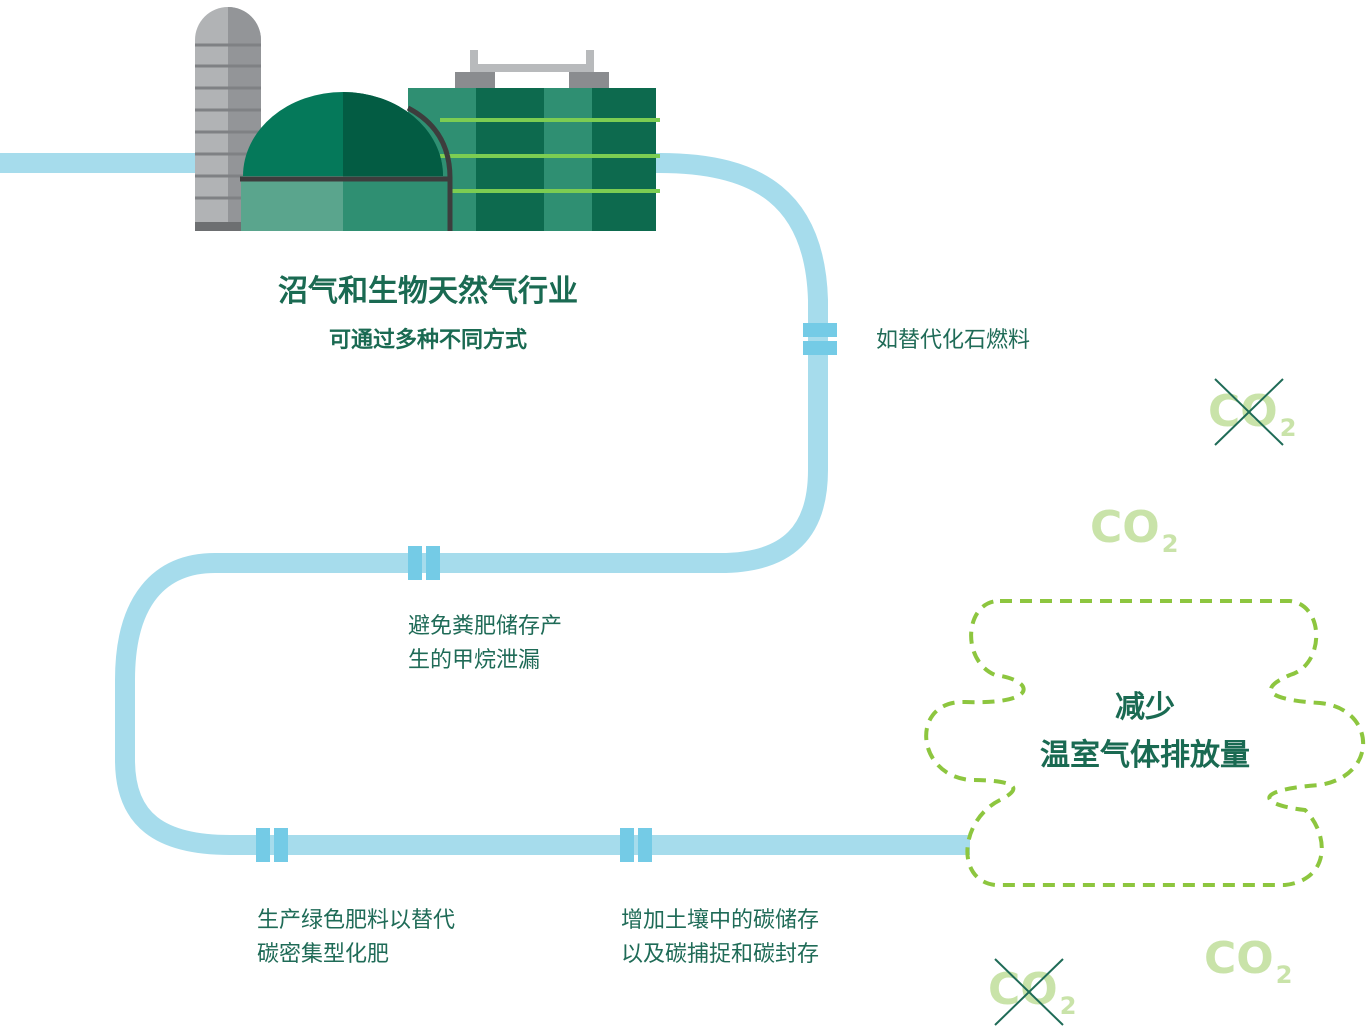 Image resolution: width=1372 pixels, height=1029 pixels. What do you see at coordinates (720, 938) in the screenshot?
I see `step-soil-carbon: 增加土壤中的碳储存 以及碳捕捉和碳封存` at bounding box center [720, 938].